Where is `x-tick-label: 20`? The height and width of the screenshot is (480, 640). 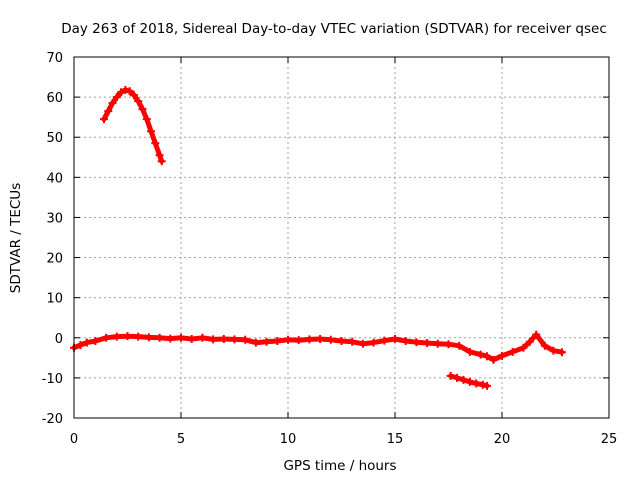
x-tick-label: 20 is located at coordinates (502, 439).